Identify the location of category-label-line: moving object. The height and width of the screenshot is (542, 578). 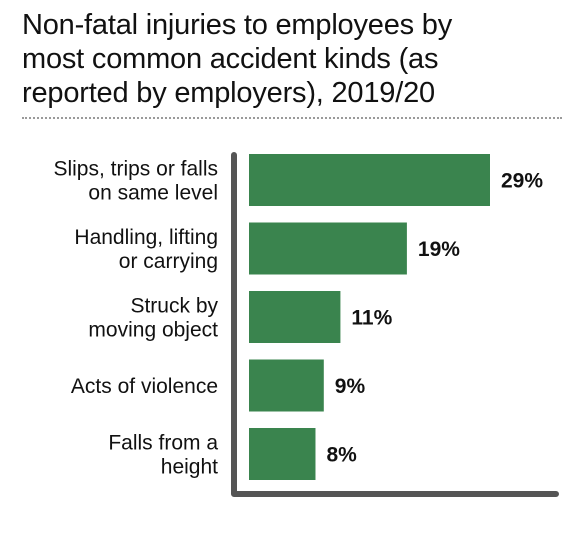
(153, 330).